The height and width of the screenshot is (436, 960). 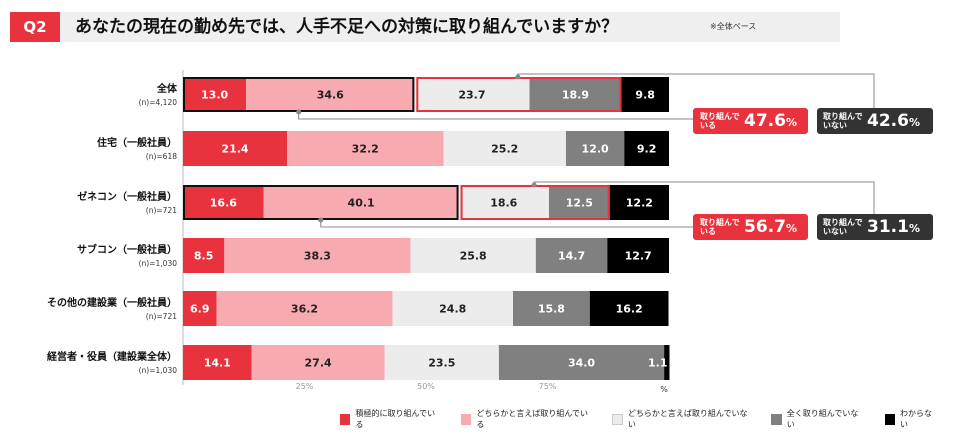 I want to click on callout-doing-zenecon: 取り組んでいる 56.7%, so click(x=750, y=227).